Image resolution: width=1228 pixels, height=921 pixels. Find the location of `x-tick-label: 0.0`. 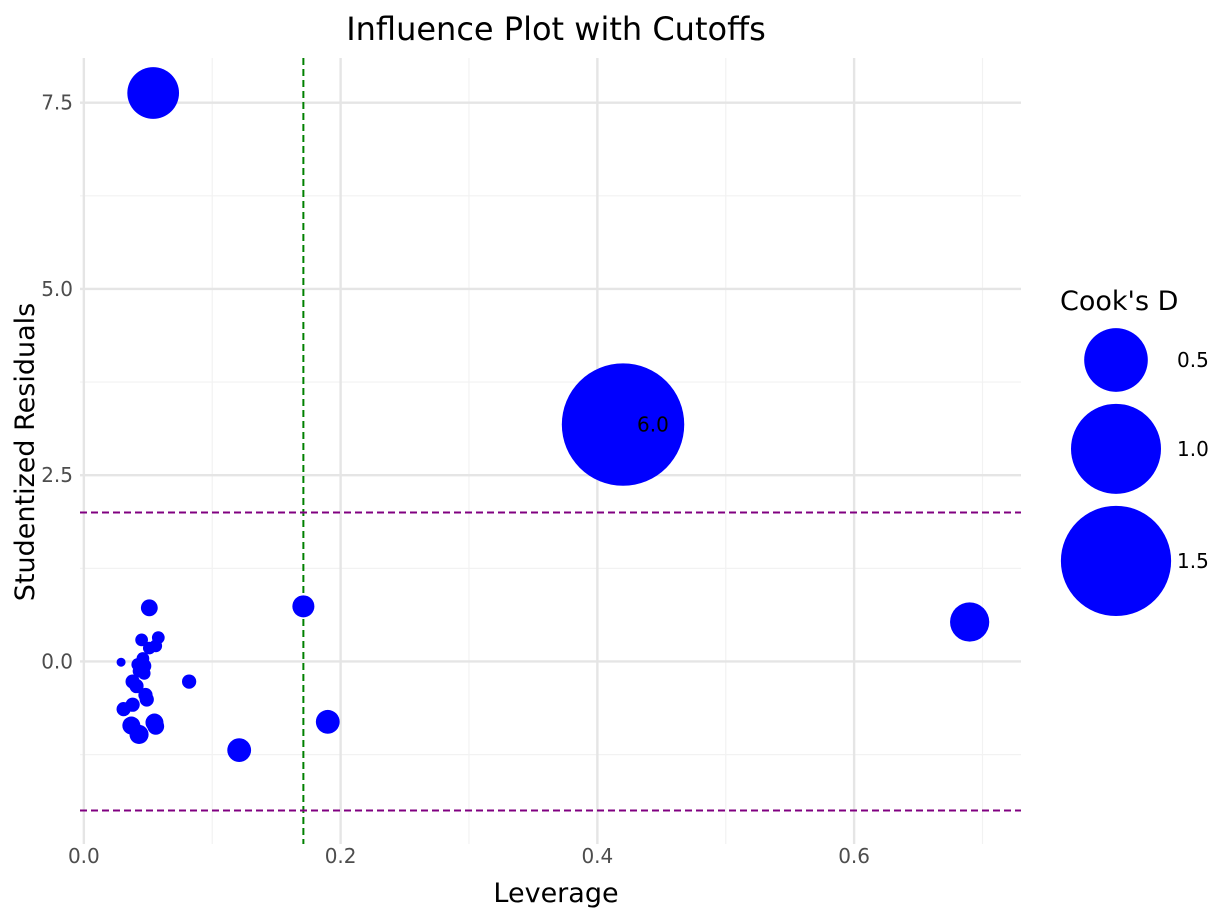

x-tick-label: 0.0 is located at coordinates (84, 856).